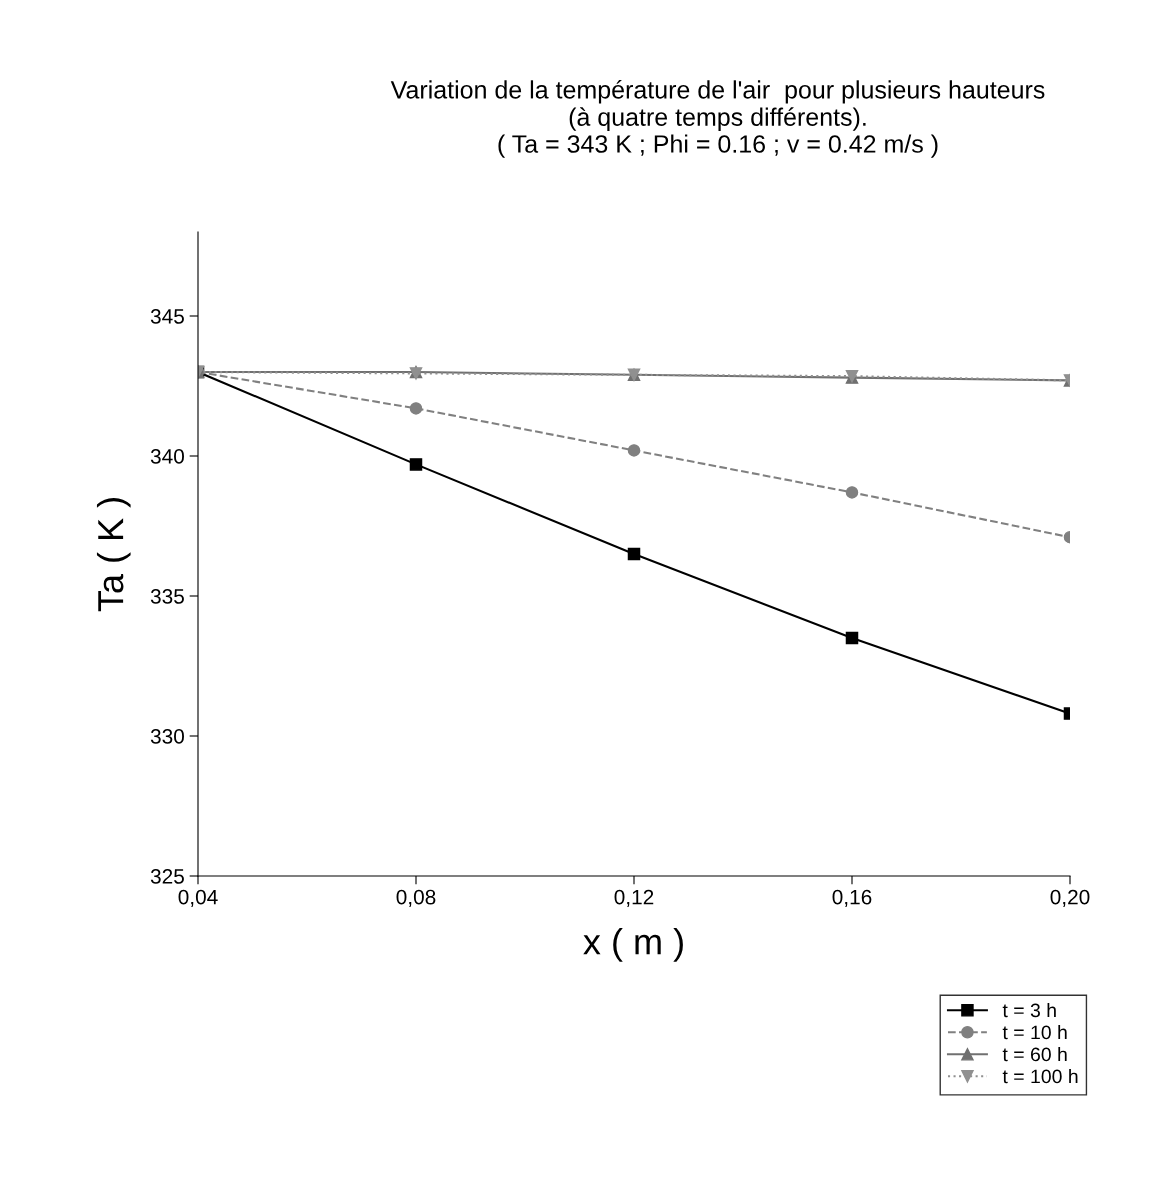  What do you see at coordinates (717, 119) in the screenshot?
I see `chart-title: Variation de la température de l'air pour plusieurs hauteurs (à quatre temps différents). ( Ta = 343 K ; Phi = 0.16 ; v = 0.42 m/s )` at bounding box center [717, 119].